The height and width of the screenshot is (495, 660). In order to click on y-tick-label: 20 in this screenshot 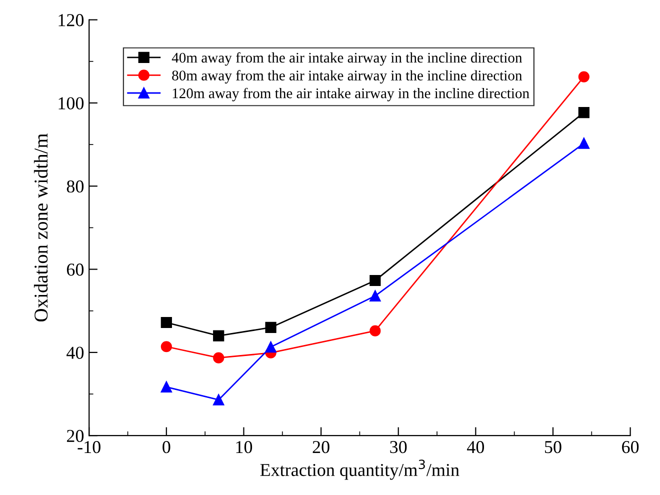, I will do `click(75, 436)`.